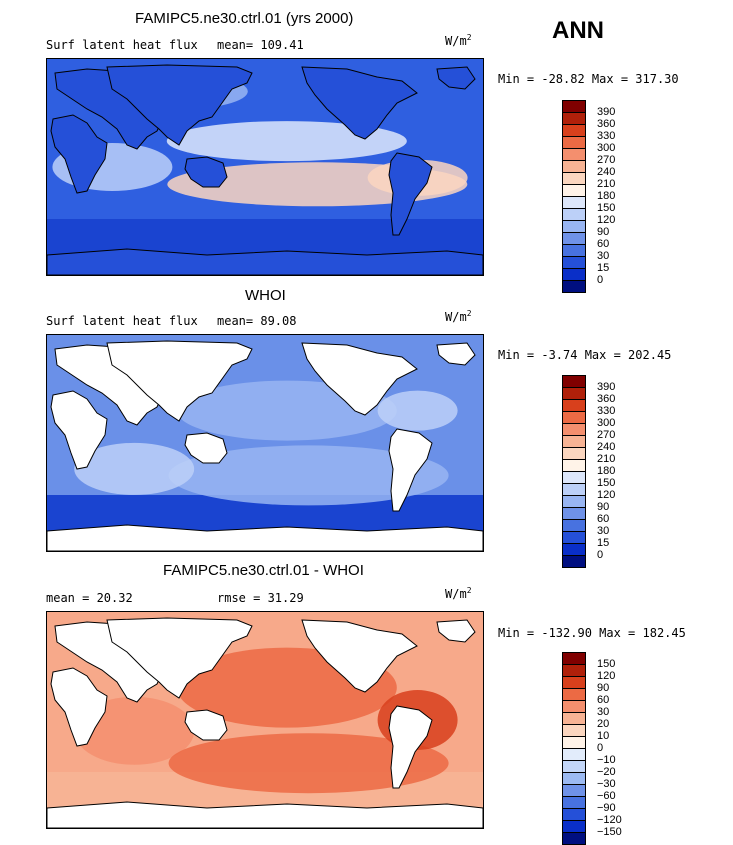  What do you see at coordinates (609, 820) in the screenshot?
I see `colorbar-tick-label: −120` at bounding box center [609, 820].